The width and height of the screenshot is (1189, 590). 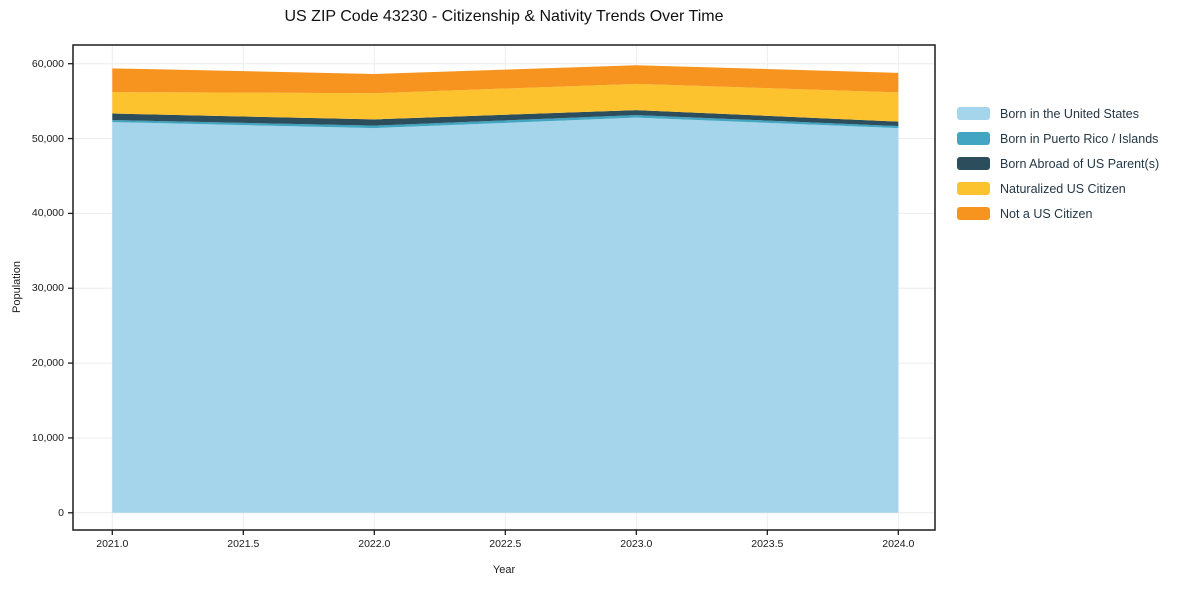 I want to click on legend-item-3: Naturalized US Citizen, so click(x=1058, y=188).